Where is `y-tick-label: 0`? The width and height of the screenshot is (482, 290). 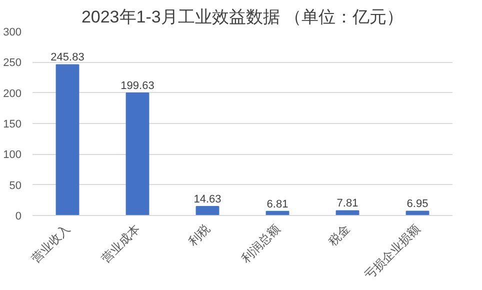
y-tick-label: 0 is located at coordinates (18, 216).